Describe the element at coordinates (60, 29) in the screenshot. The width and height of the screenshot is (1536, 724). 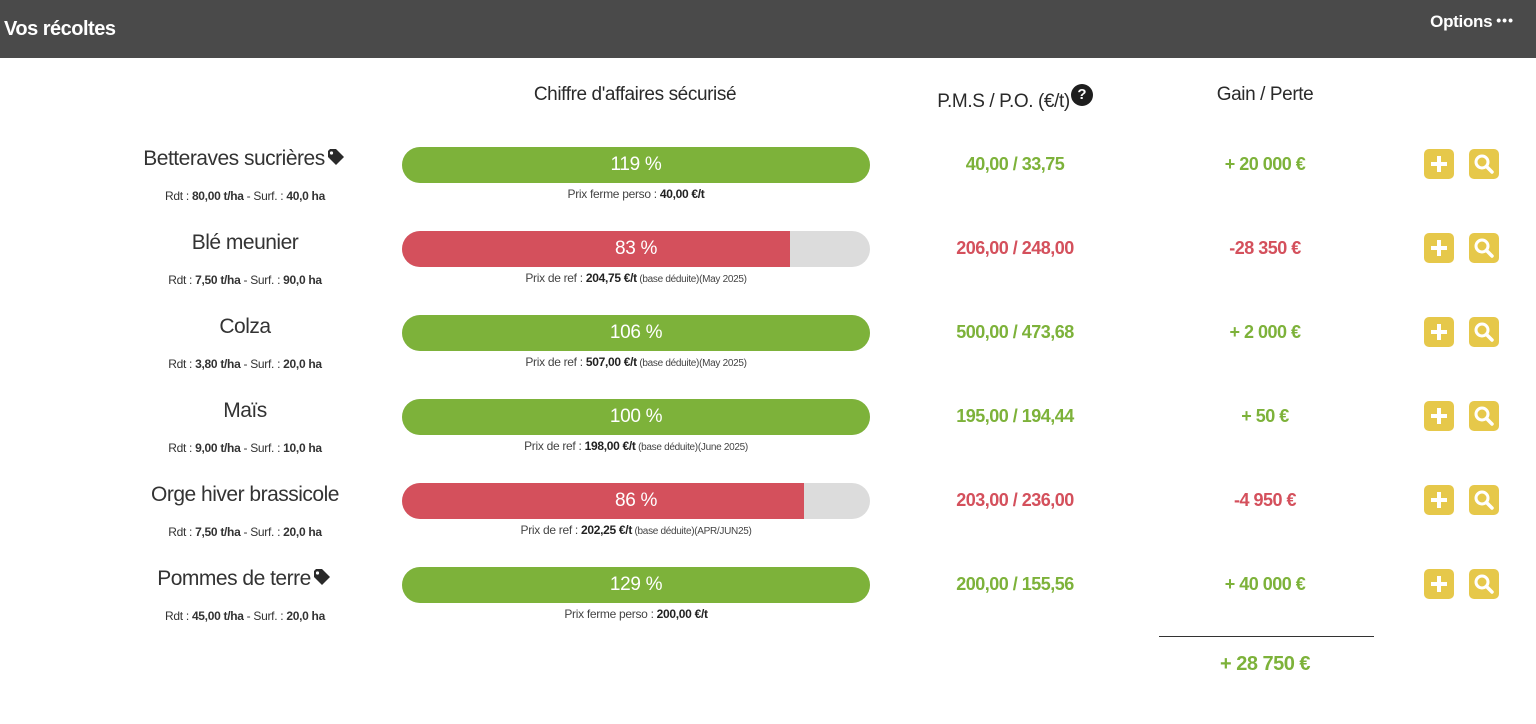
I see `page-title: Vos récoltes` at that location.